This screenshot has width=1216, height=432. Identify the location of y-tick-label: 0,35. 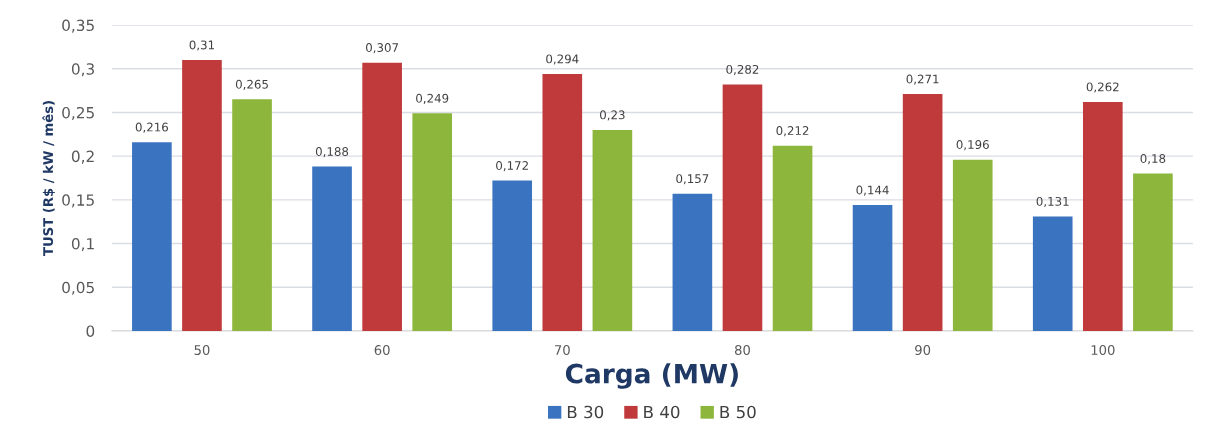
(78, 26).